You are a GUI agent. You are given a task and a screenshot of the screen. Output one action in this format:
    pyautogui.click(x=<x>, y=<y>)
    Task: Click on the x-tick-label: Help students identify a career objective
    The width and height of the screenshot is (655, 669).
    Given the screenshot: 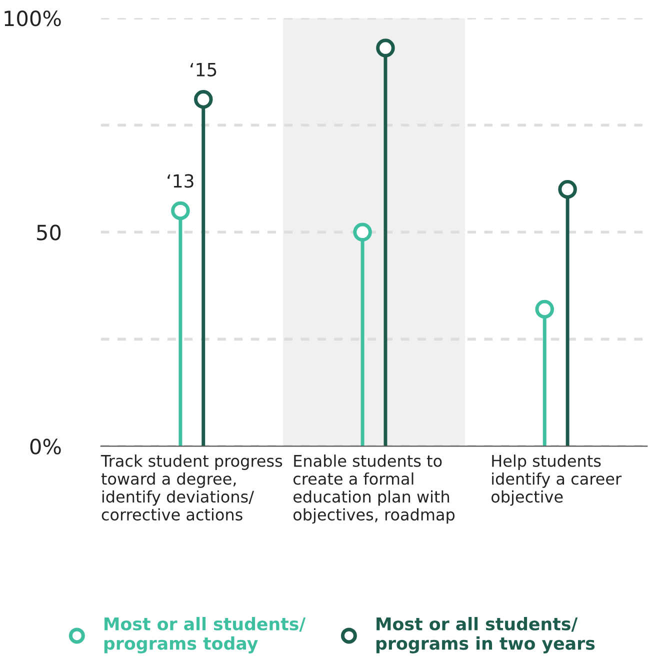 What is the action you would take?
    pyautogui.click(x=556, y=480)
    